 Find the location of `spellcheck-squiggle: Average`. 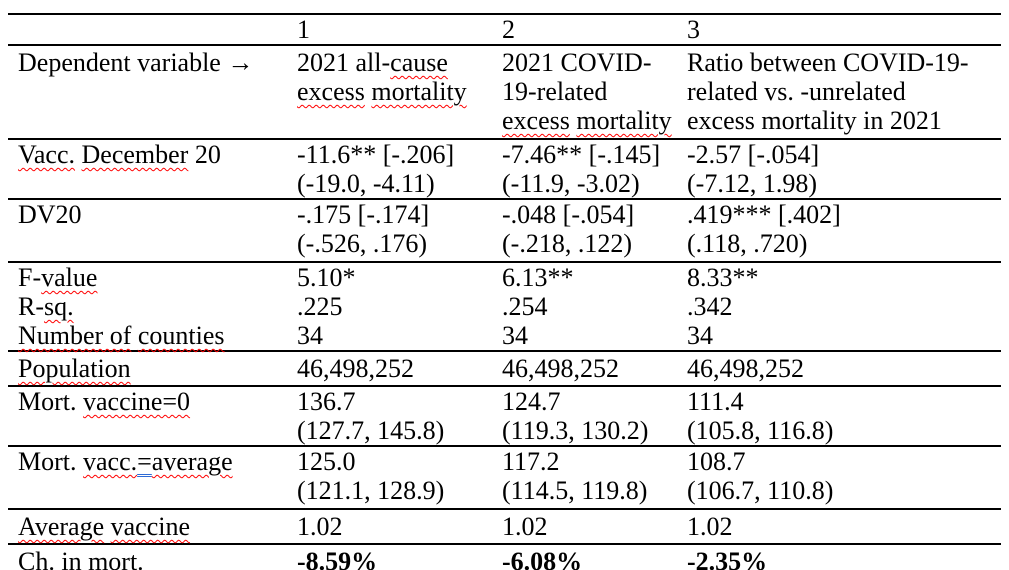

spellcheck-squiggle: Average is located at coordinates (61, 526).